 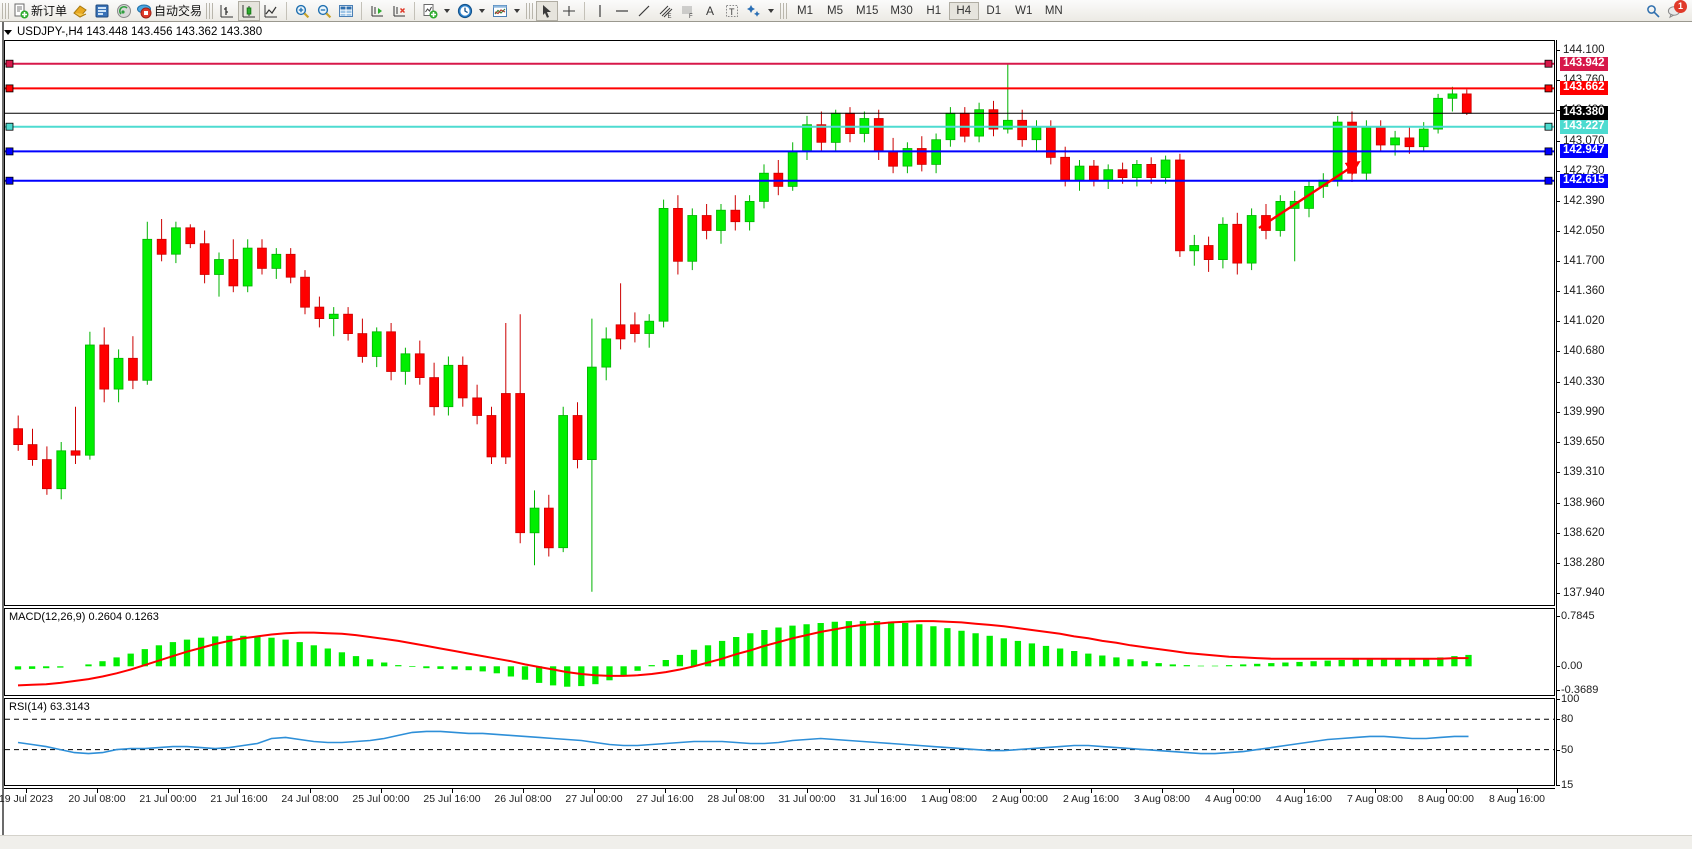 What do you see at coordinates (8, 32) in the screenshot?
I see `chart-menu-caret-icon` at bounding box center [8, 32].